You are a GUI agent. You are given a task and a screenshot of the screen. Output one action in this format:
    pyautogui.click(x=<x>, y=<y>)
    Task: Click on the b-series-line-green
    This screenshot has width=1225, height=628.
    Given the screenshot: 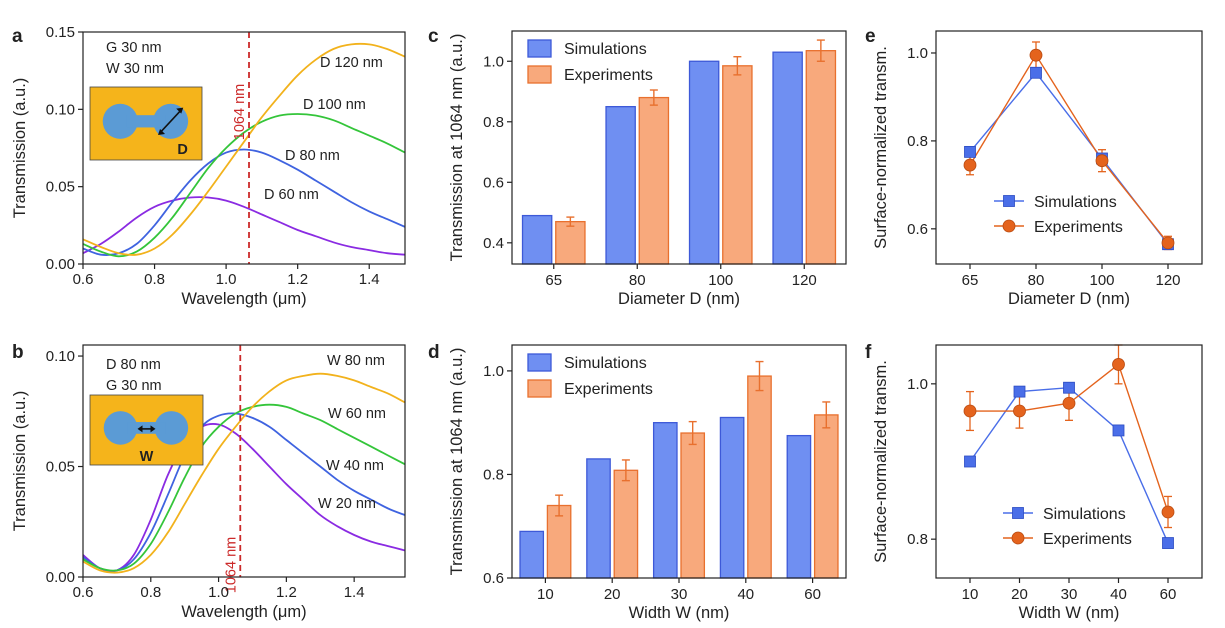 What is the action you would take?
    pyautogui.click(x=244, y=487)
    